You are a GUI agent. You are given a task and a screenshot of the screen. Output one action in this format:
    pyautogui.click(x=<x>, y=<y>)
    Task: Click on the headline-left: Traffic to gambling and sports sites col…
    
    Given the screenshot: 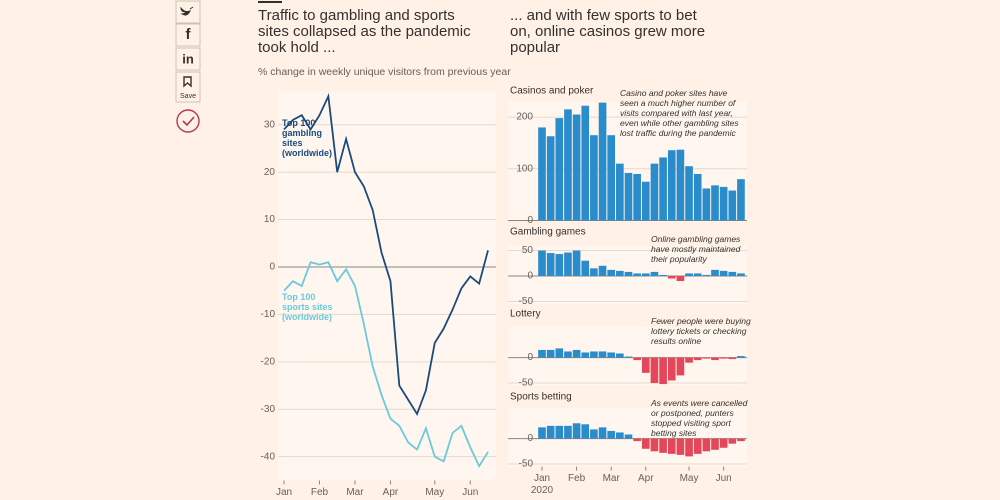 What is the action you would take?
    pyautogui.click(x=364, y=31)
    